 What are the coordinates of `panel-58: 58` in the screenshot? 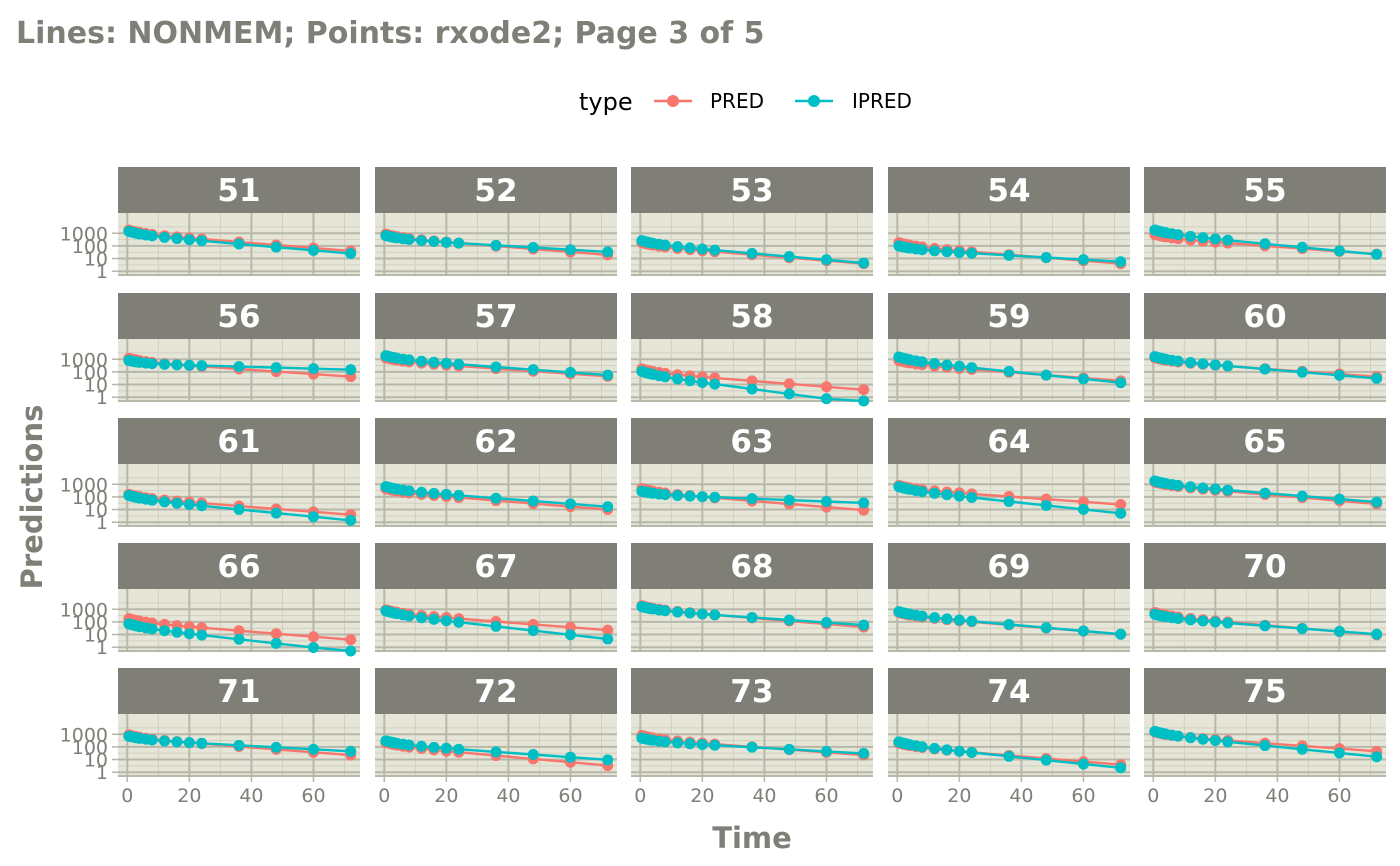 It's located at (752, 350).